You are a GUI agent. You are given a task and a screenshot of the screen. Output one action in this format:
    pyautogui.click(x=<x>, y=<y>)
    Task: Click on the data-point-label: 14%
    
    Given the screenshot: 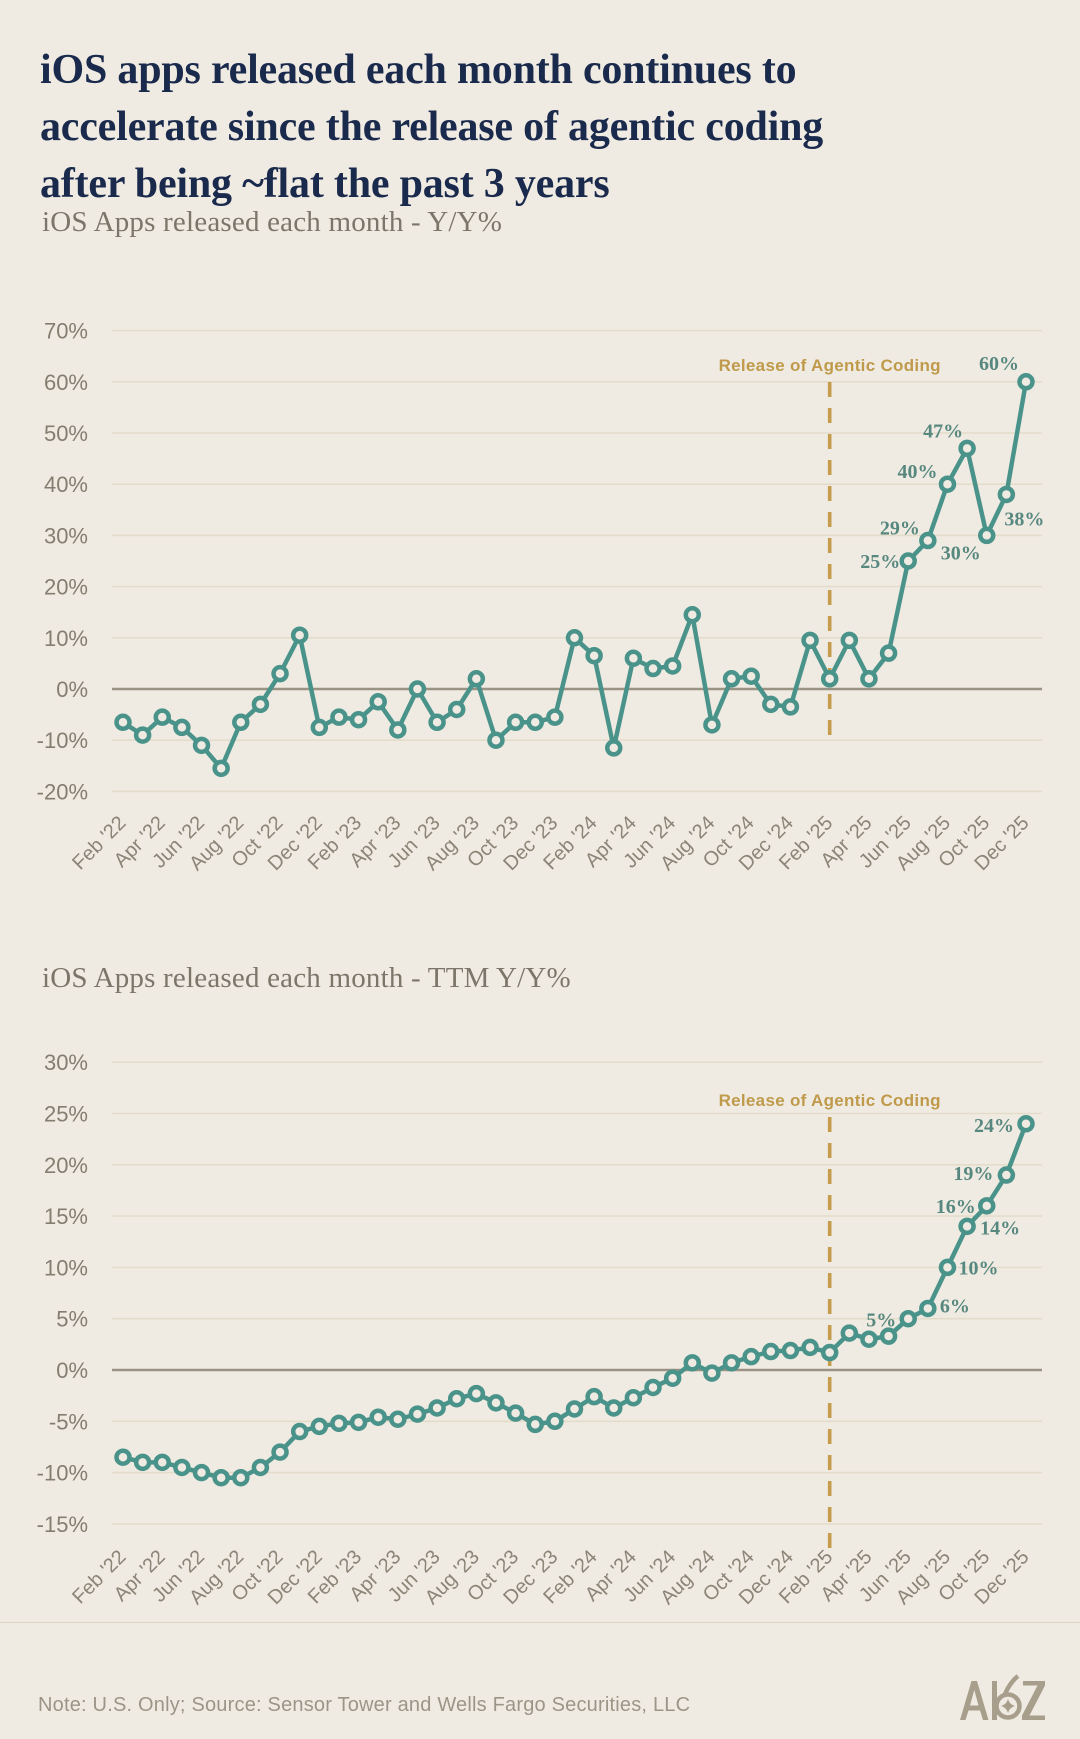 What is the action you would take?
    pyautogui.click(x=1000, y=1228)
    